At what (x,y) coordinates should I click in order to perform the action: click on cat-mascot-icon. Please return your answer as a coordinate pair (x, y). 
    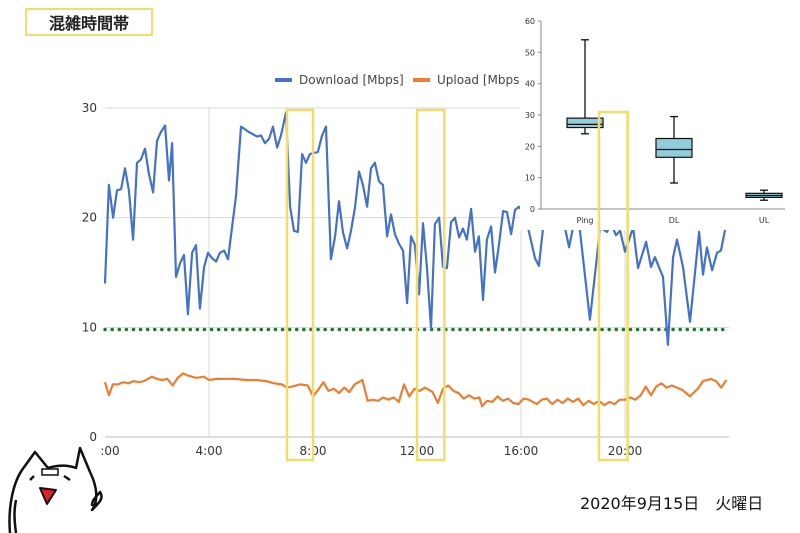
    Looking at the image, I should click on (55, 489).